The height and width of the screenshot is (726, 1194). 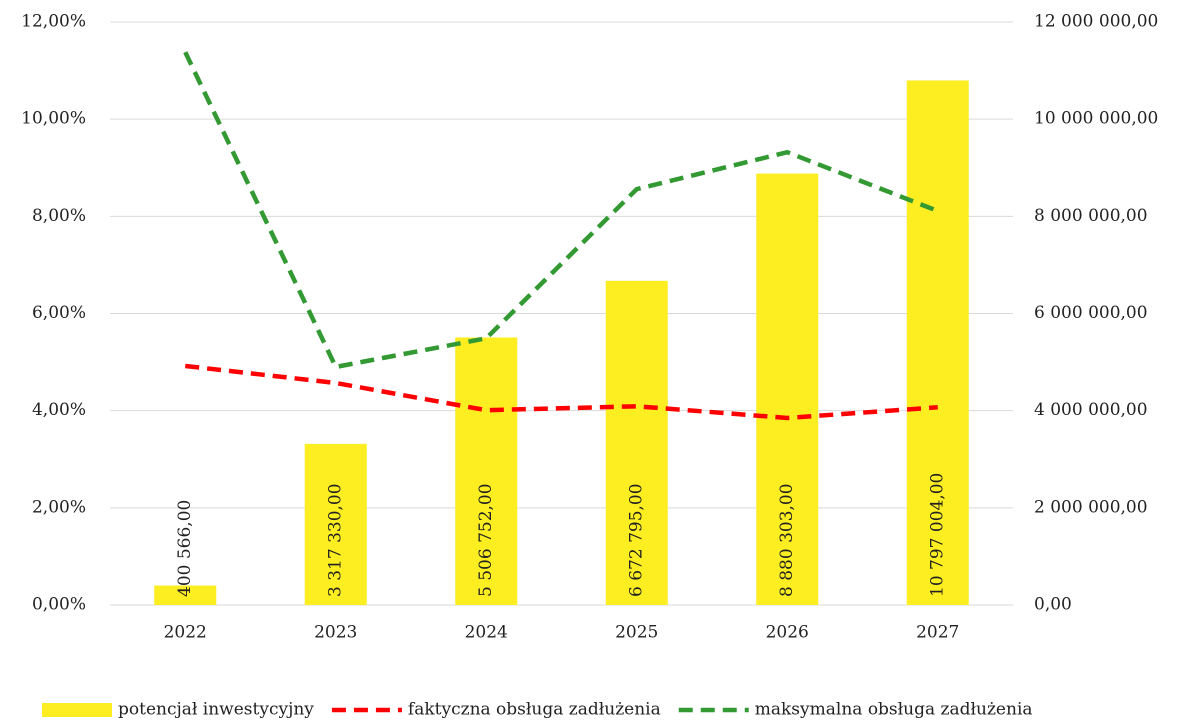 What do you see at coordinates (77, 710) in the screenshot?
I see `legend-swatch` at bounding box center [77, 710].